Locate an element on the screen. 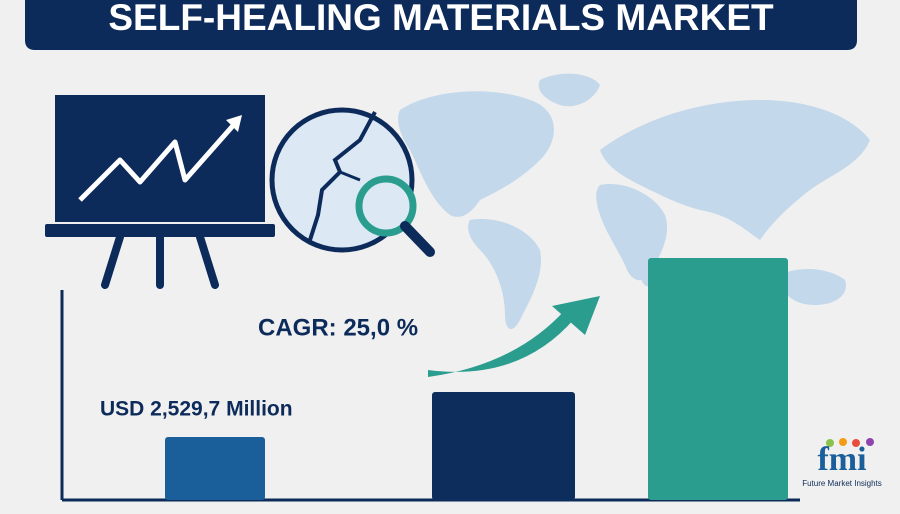 This screenshot has width=900, height=514. logo-name: Future Market Insights is located at coordinates (842, 483).